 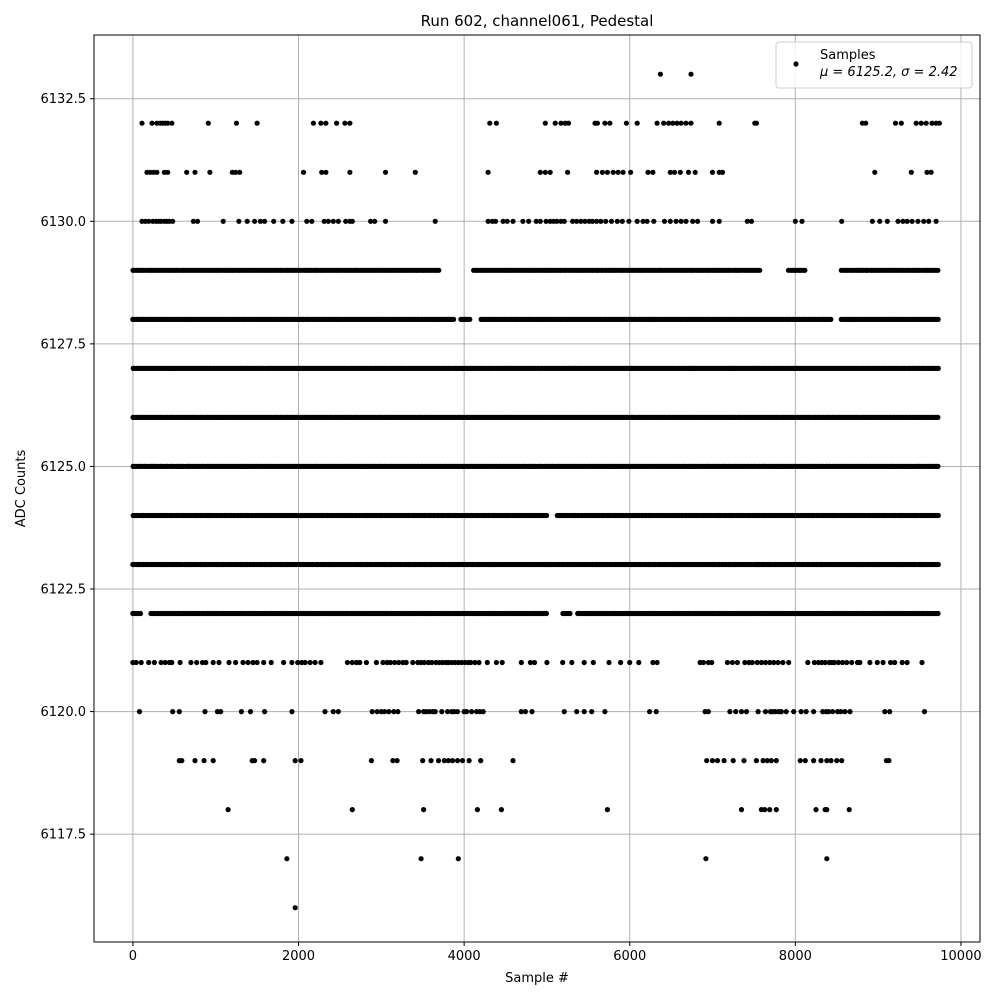 What do you see at coordinates (21, 489) in the screenshot?
I see `y-axis-label: ADC Counts` at bounding box center [21, 489].